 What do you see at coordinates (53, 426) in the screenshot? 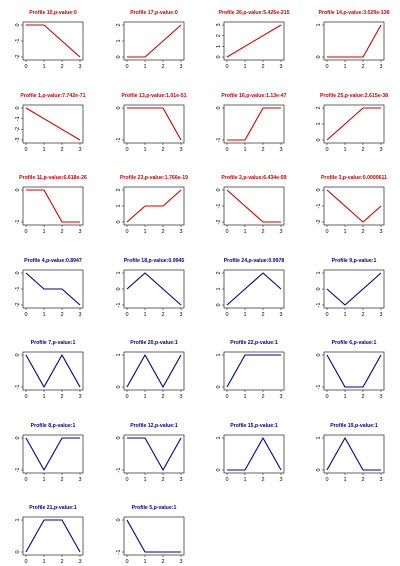
I see `panel-title: Profile 8,p-value:1` at bounding box center [53, 426].